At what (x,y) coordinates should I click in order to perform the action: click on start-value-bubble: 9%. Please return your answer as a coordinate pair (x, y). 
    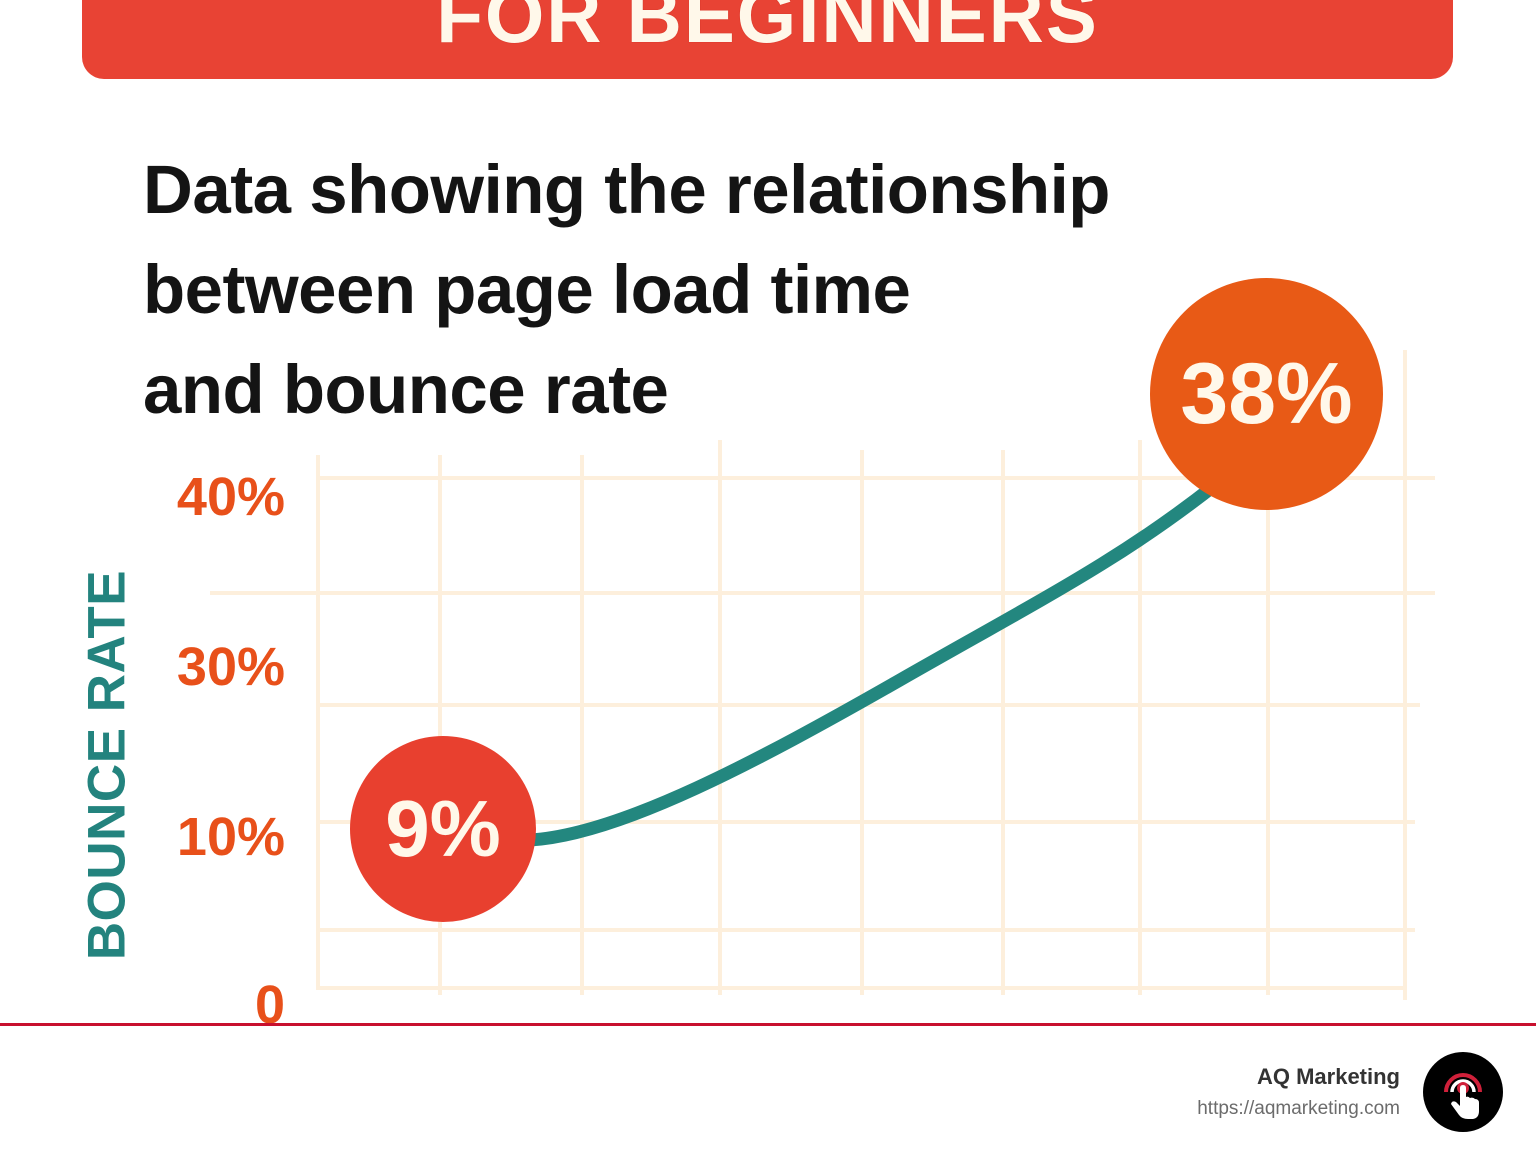
    Looking at the image, I should click on (443, 829).